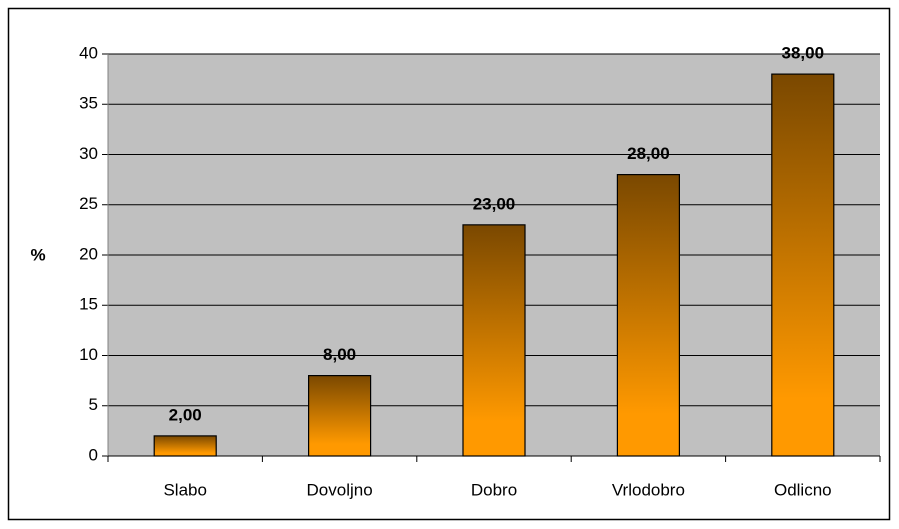  What do you see at coordinates (185, 414) in the screenshot?
I see `data-label: 2,00` at bounding box center [185, 414].